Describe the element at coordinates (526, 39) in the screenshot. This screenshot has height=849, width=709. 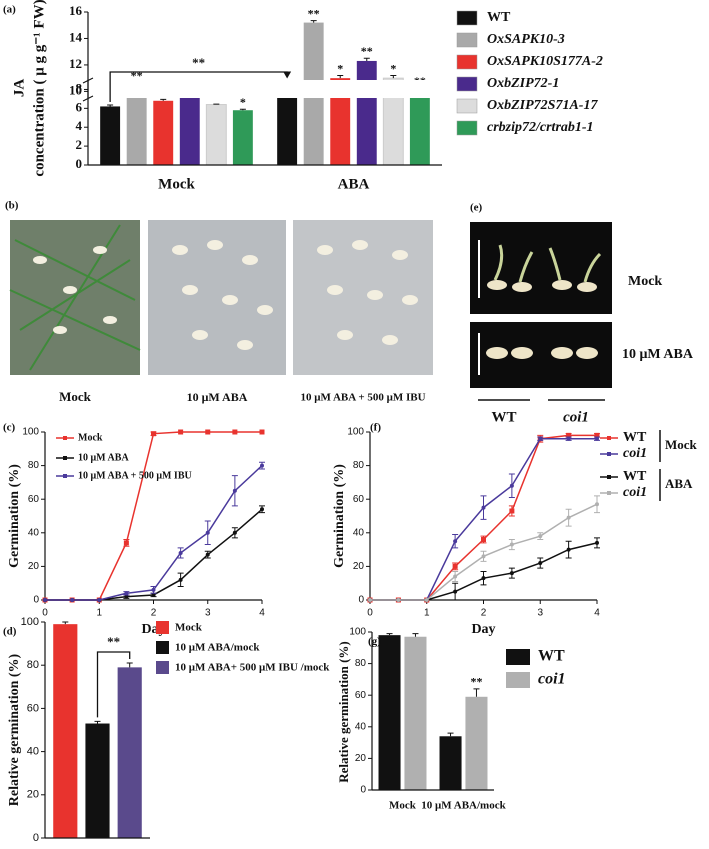
I see `legend-label: OxSAPK10-3` at that location.